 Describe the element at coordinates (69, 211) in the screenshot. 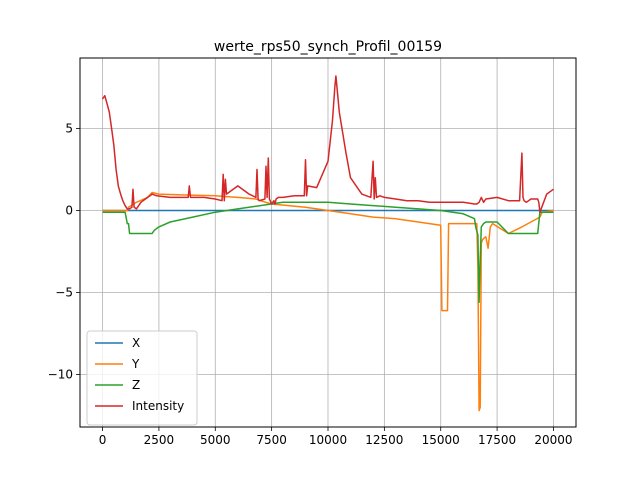

I see `y-tick-label: 0` at that location.